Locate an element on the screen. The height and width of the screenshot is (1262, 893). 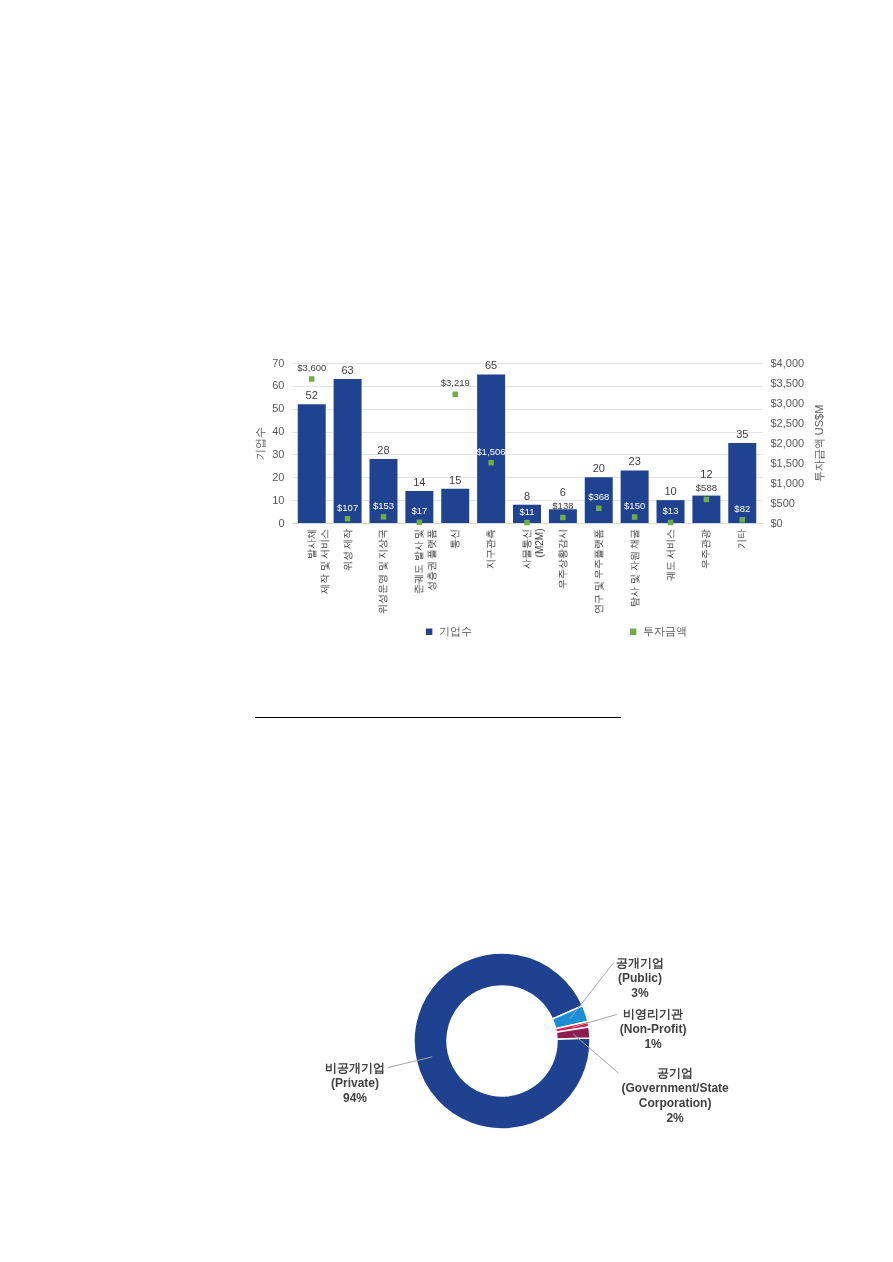
y-tick-label: 50 is located at coordinates (278, 408).